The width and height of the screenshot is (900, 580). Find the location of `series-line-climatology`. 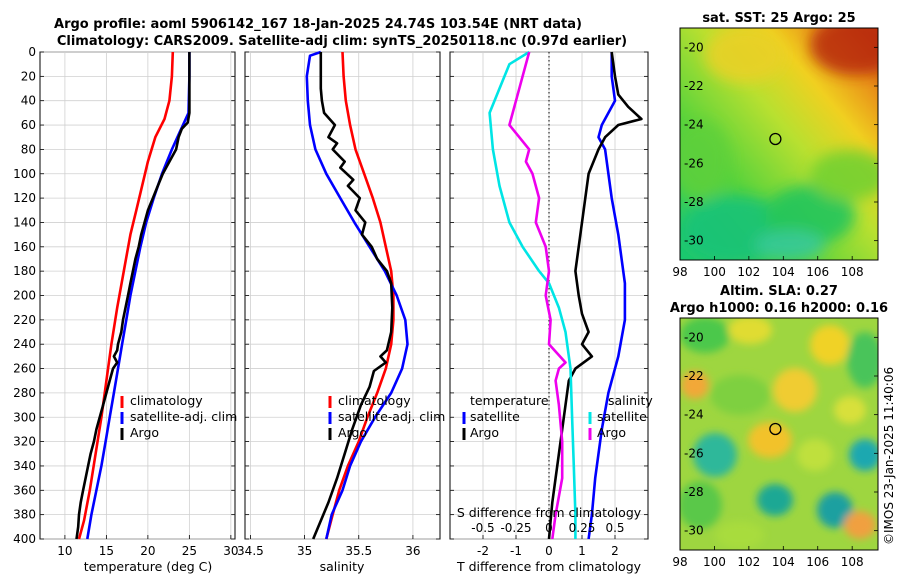

series-line-climatology is located at coordinates (126, 295).